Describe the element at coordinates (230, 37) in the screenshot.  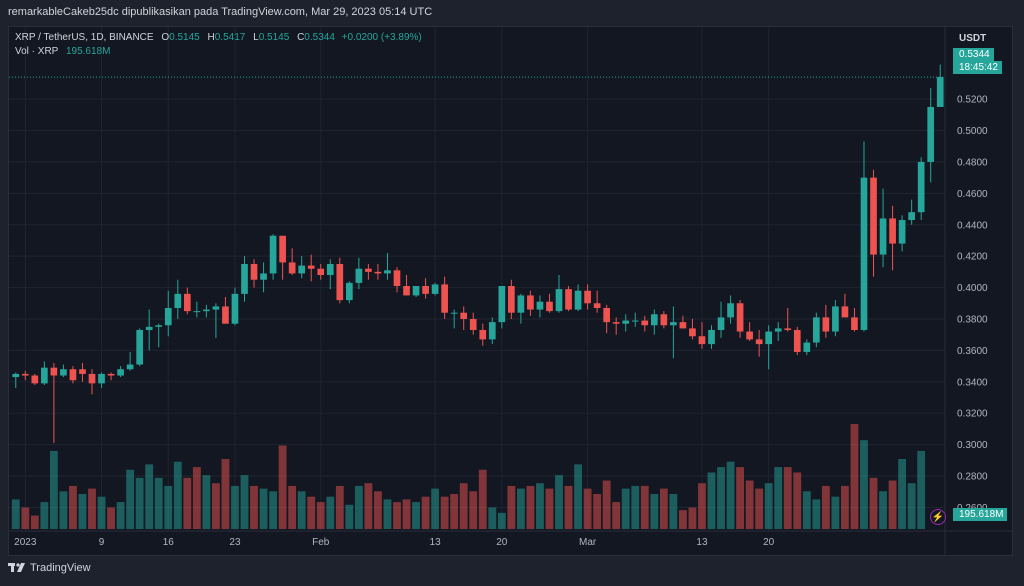
I see `high-value: 0.5417` at that location.